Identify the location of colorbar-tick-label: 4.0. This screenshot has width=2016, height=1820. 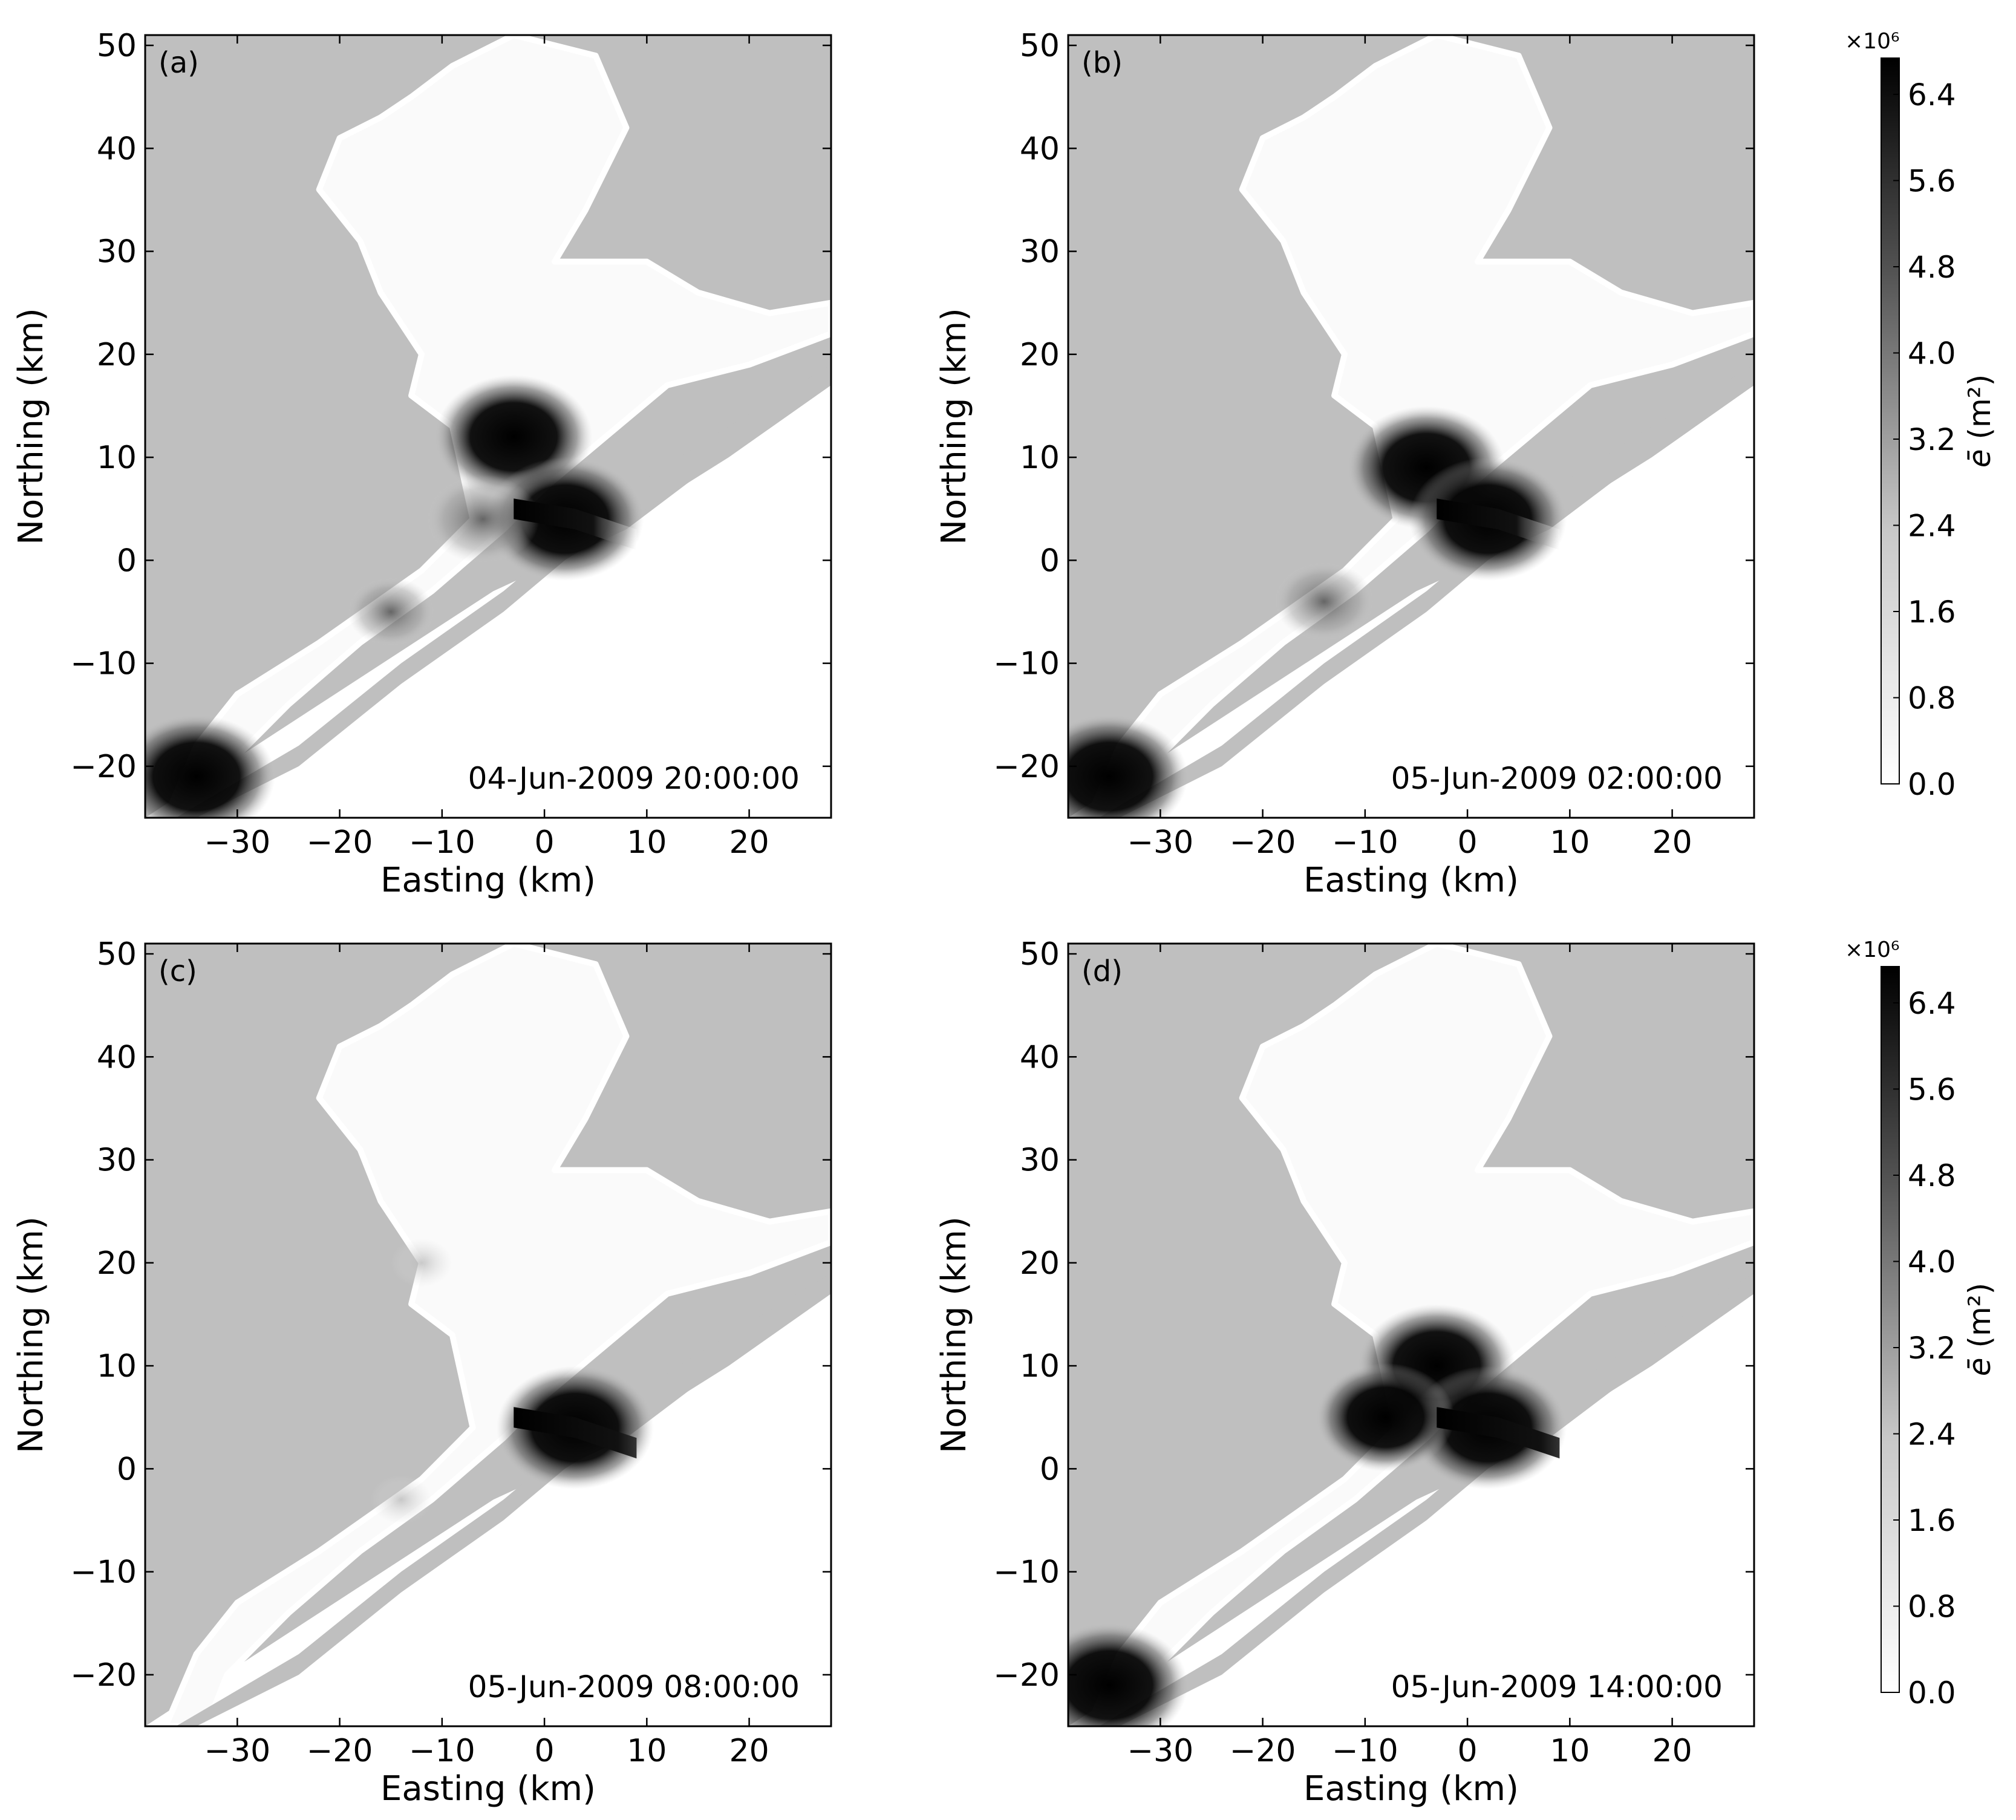
(1932, 1262).